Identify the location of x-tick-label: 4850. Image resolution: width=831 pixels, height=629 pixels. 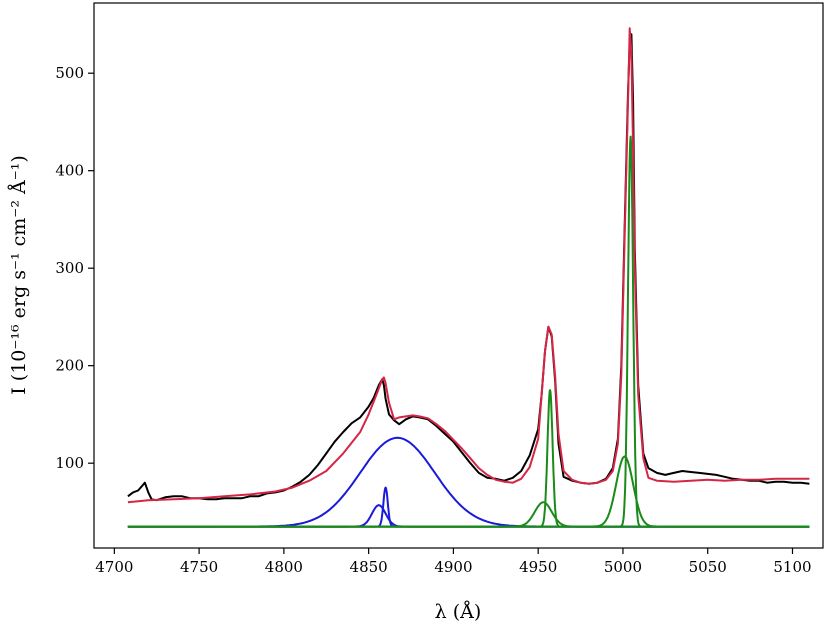
(369, 567).